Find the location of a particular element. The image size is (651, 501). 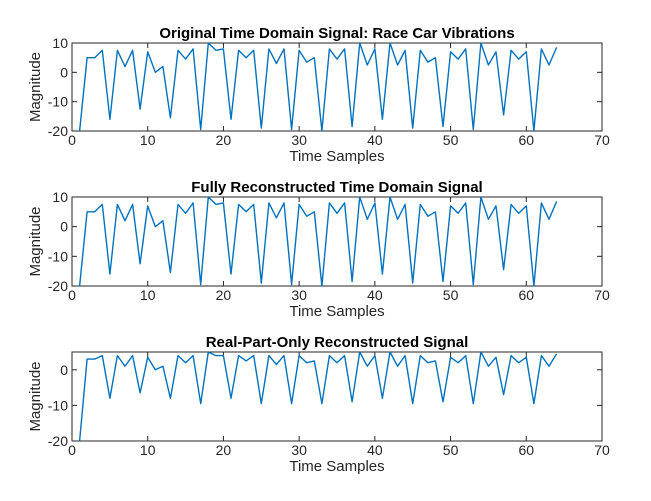

chart-title: Fully Reconstructed Time Domain Signal is located at coordinates (336, 187).